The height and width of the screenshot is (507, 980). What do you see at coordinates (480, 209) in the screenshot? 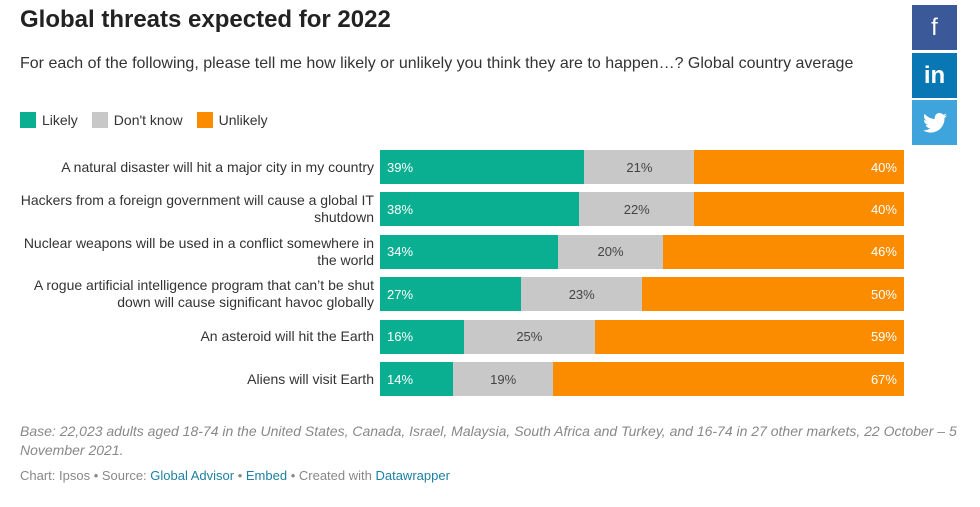
I see `bar-segment: 38%` at bounding box center [480, 209].